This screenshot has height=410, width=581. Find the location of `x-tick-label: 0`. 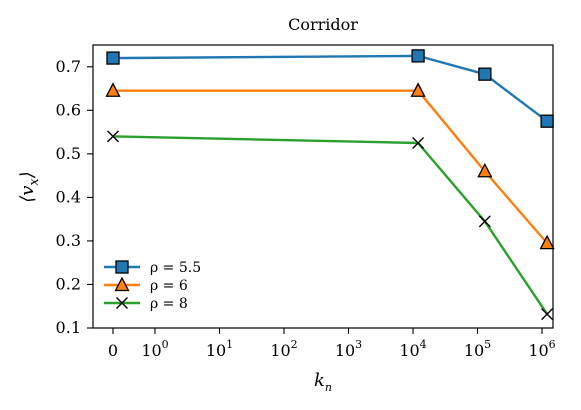

x-tick-label: 0 is located at coordinates (113, 350).